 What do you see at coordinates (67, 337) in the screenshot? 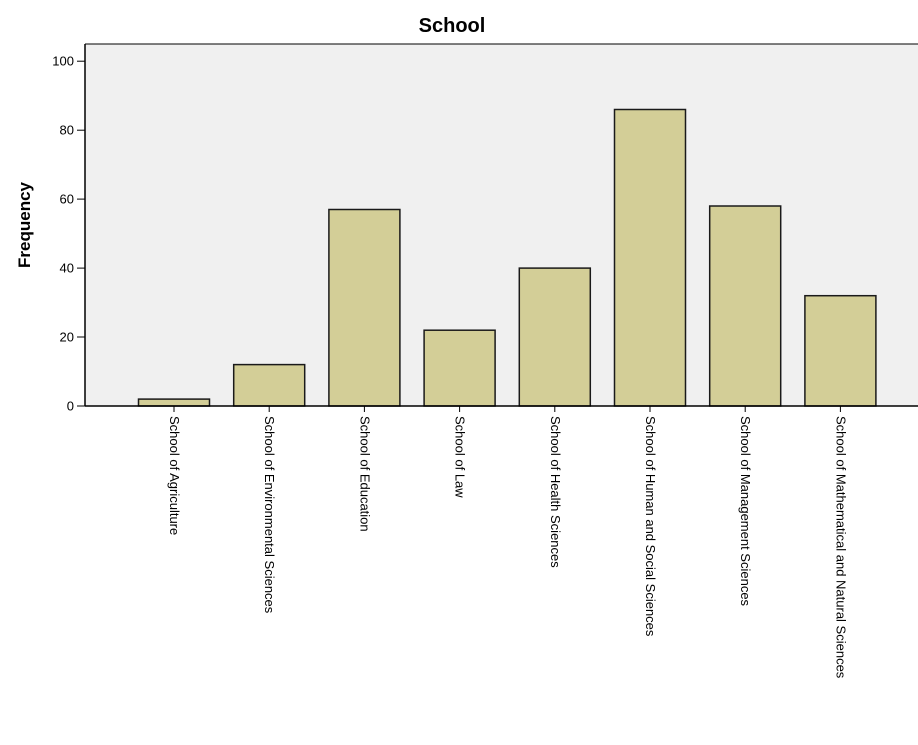
I see `y-tick-label: 20` at bounding box center [67, 337].